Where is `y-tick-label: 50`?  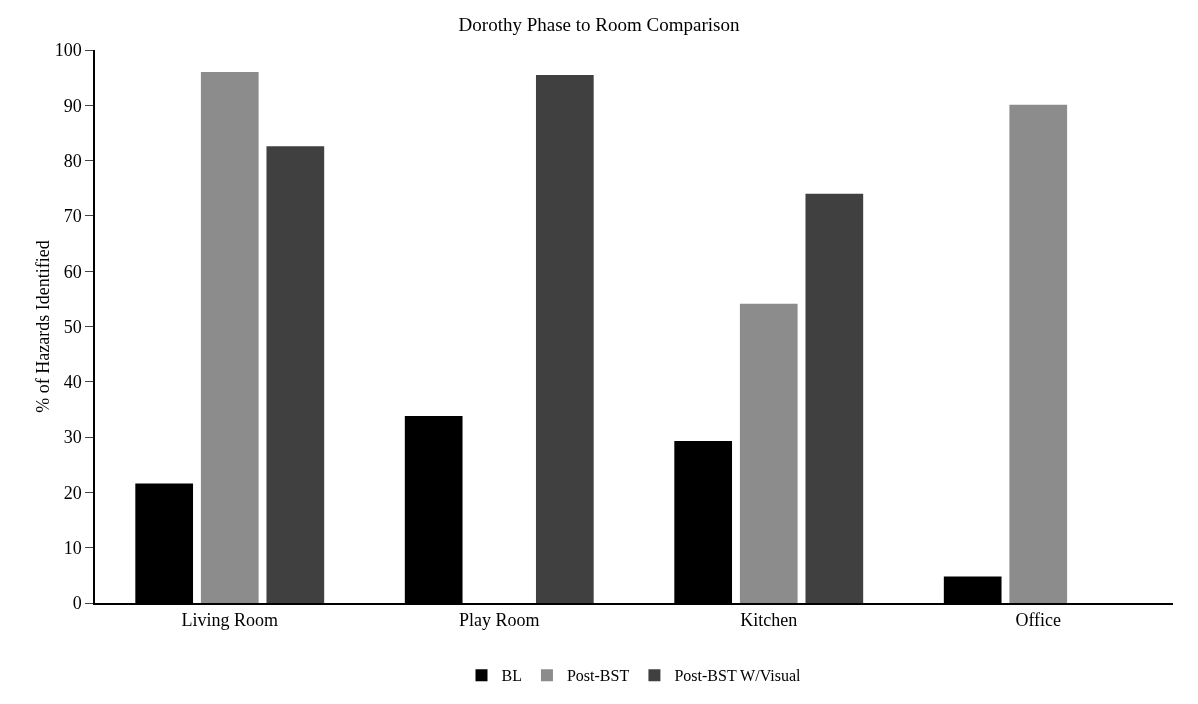 y-tick-label: 50 is located at coordinates (72, 326).